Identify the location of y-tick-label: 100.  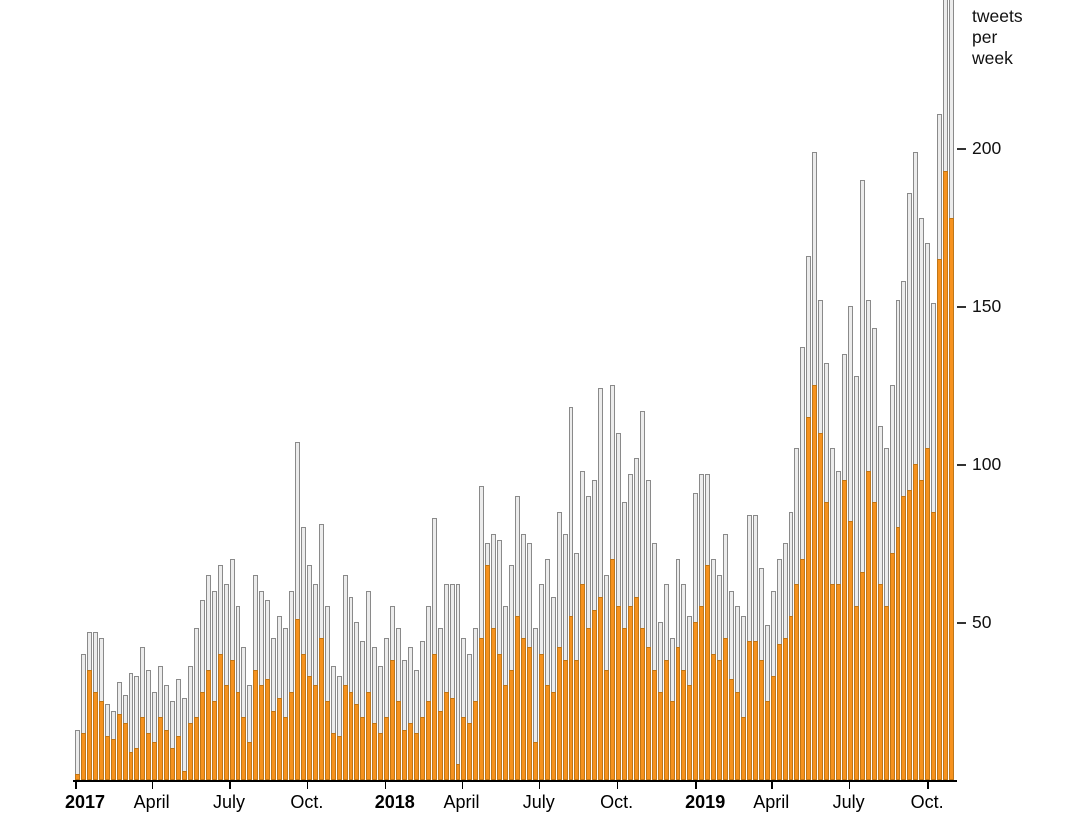
(987, 464).